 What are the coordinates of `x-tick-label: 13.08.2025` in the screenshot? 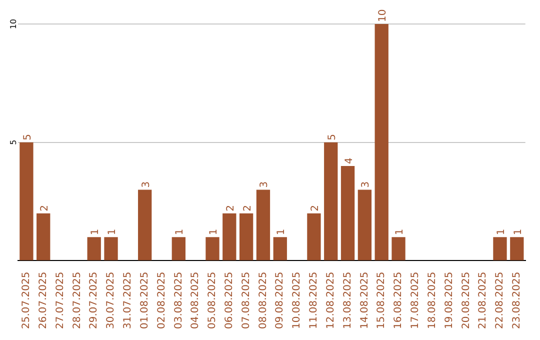 It's located at (348, 301).